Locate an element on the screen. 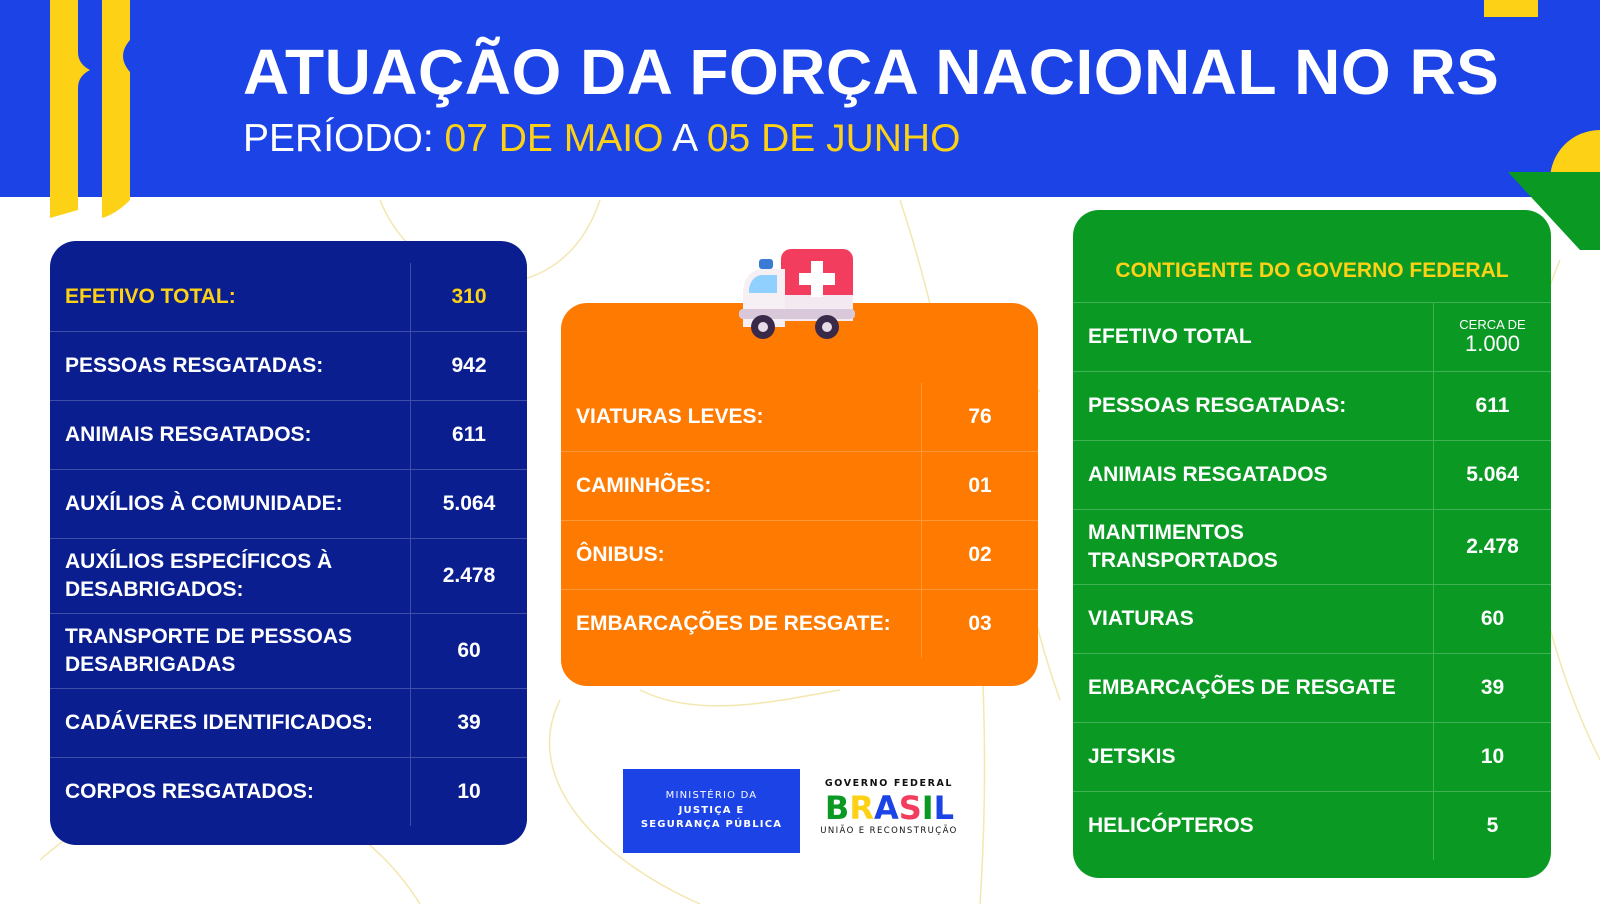  page-title: ATUAÇÃO DA FORÇA NACIONAL NO RS is located at coordinates (871, 72).